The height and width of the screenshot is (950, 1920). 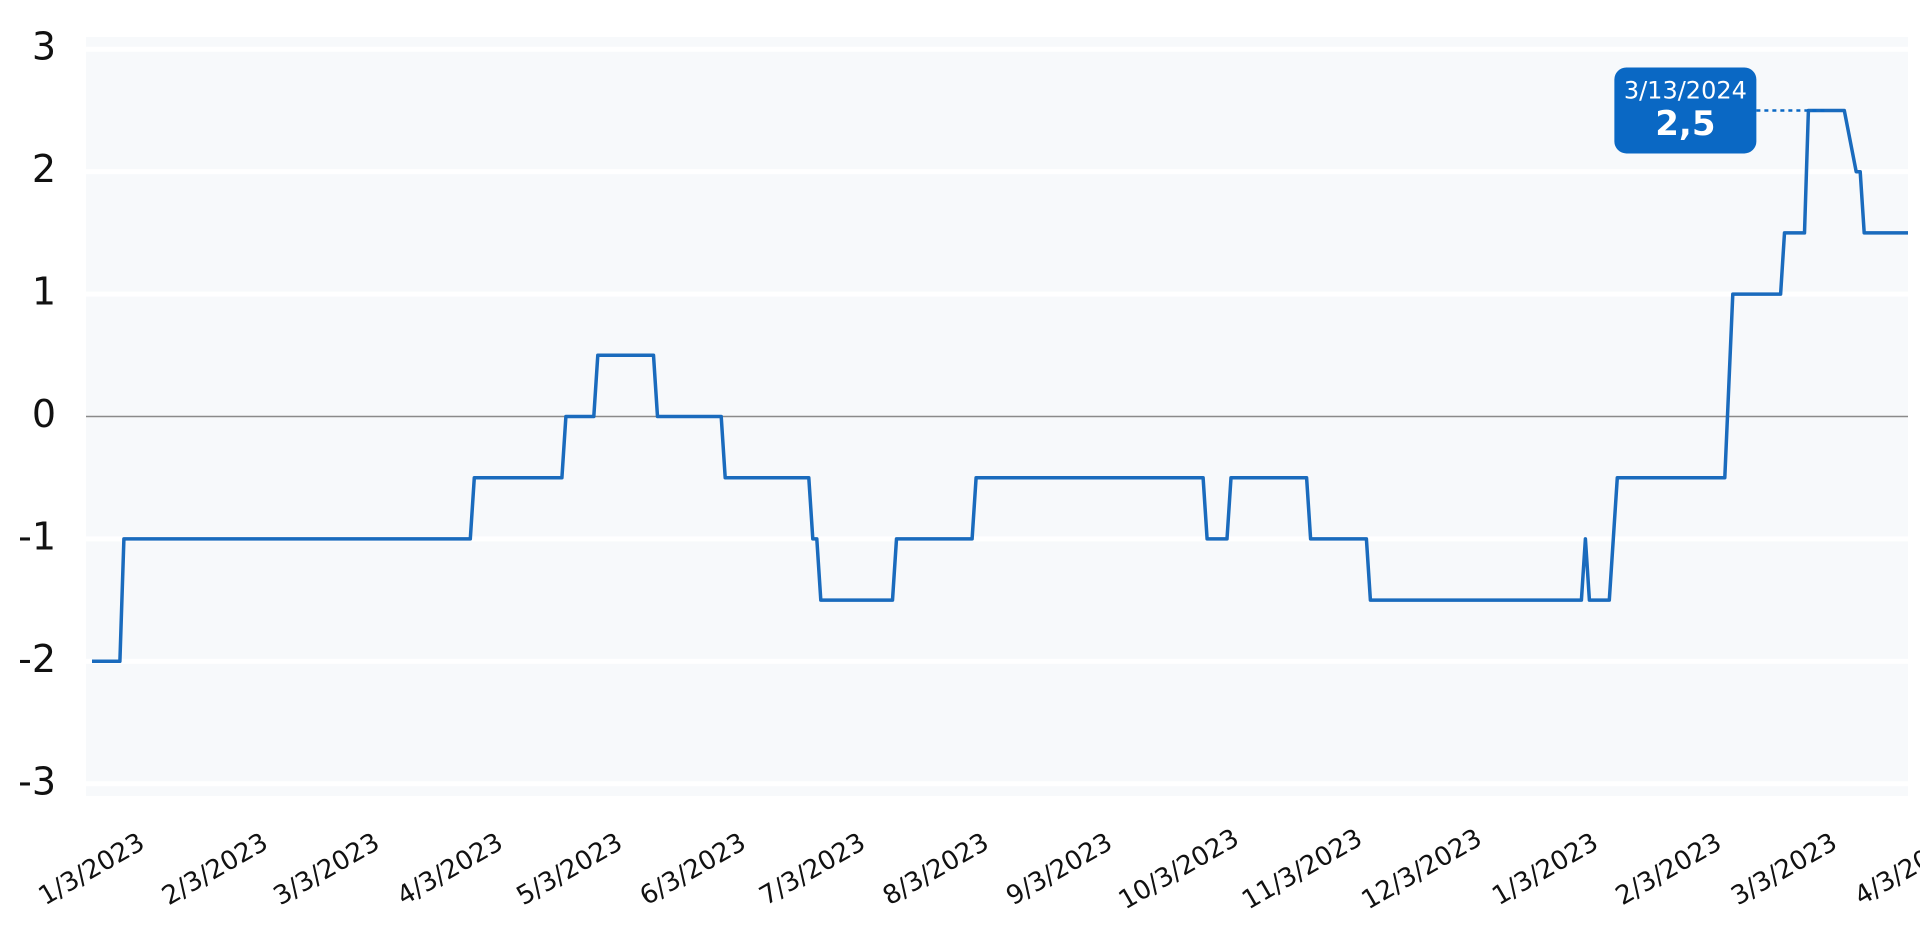 What do you see at coordinates (1059, 869) in the screenshot?
I see `x-tick-label: 9/3/2023` at bounding box center [1059, 869].